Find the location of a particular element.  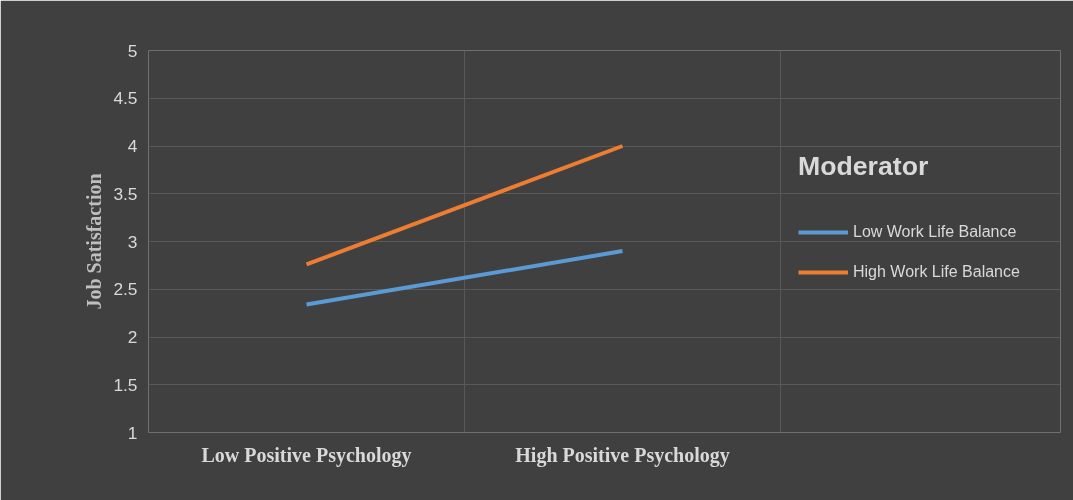

y-tick-label: 4.5 is located at coordinates (125, 98).